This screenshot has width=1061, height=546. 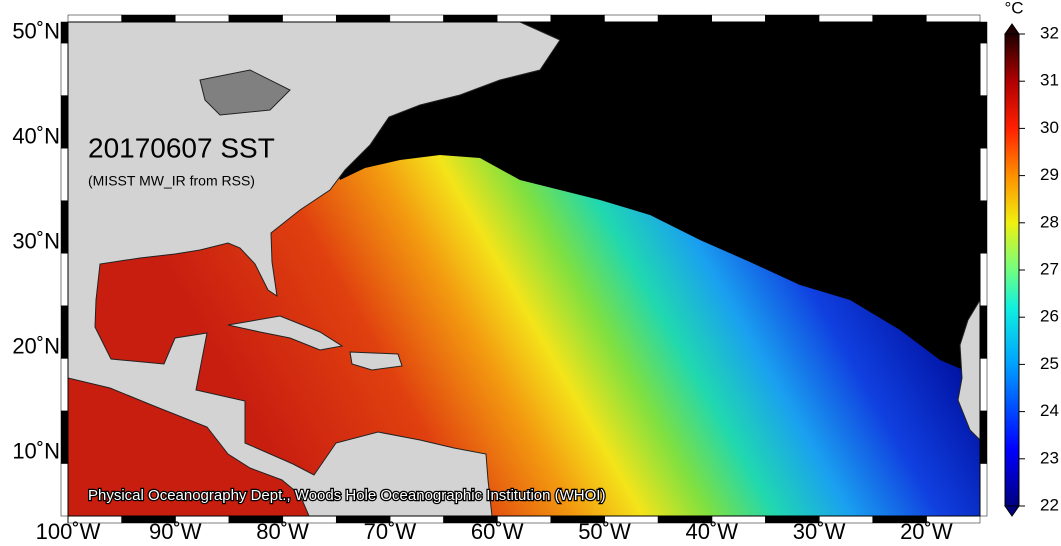 What do you see at coordinates (36, 451) in the screenshot?
I see `lat-tick-label: 10˚N` at bounding box center [36, 451].